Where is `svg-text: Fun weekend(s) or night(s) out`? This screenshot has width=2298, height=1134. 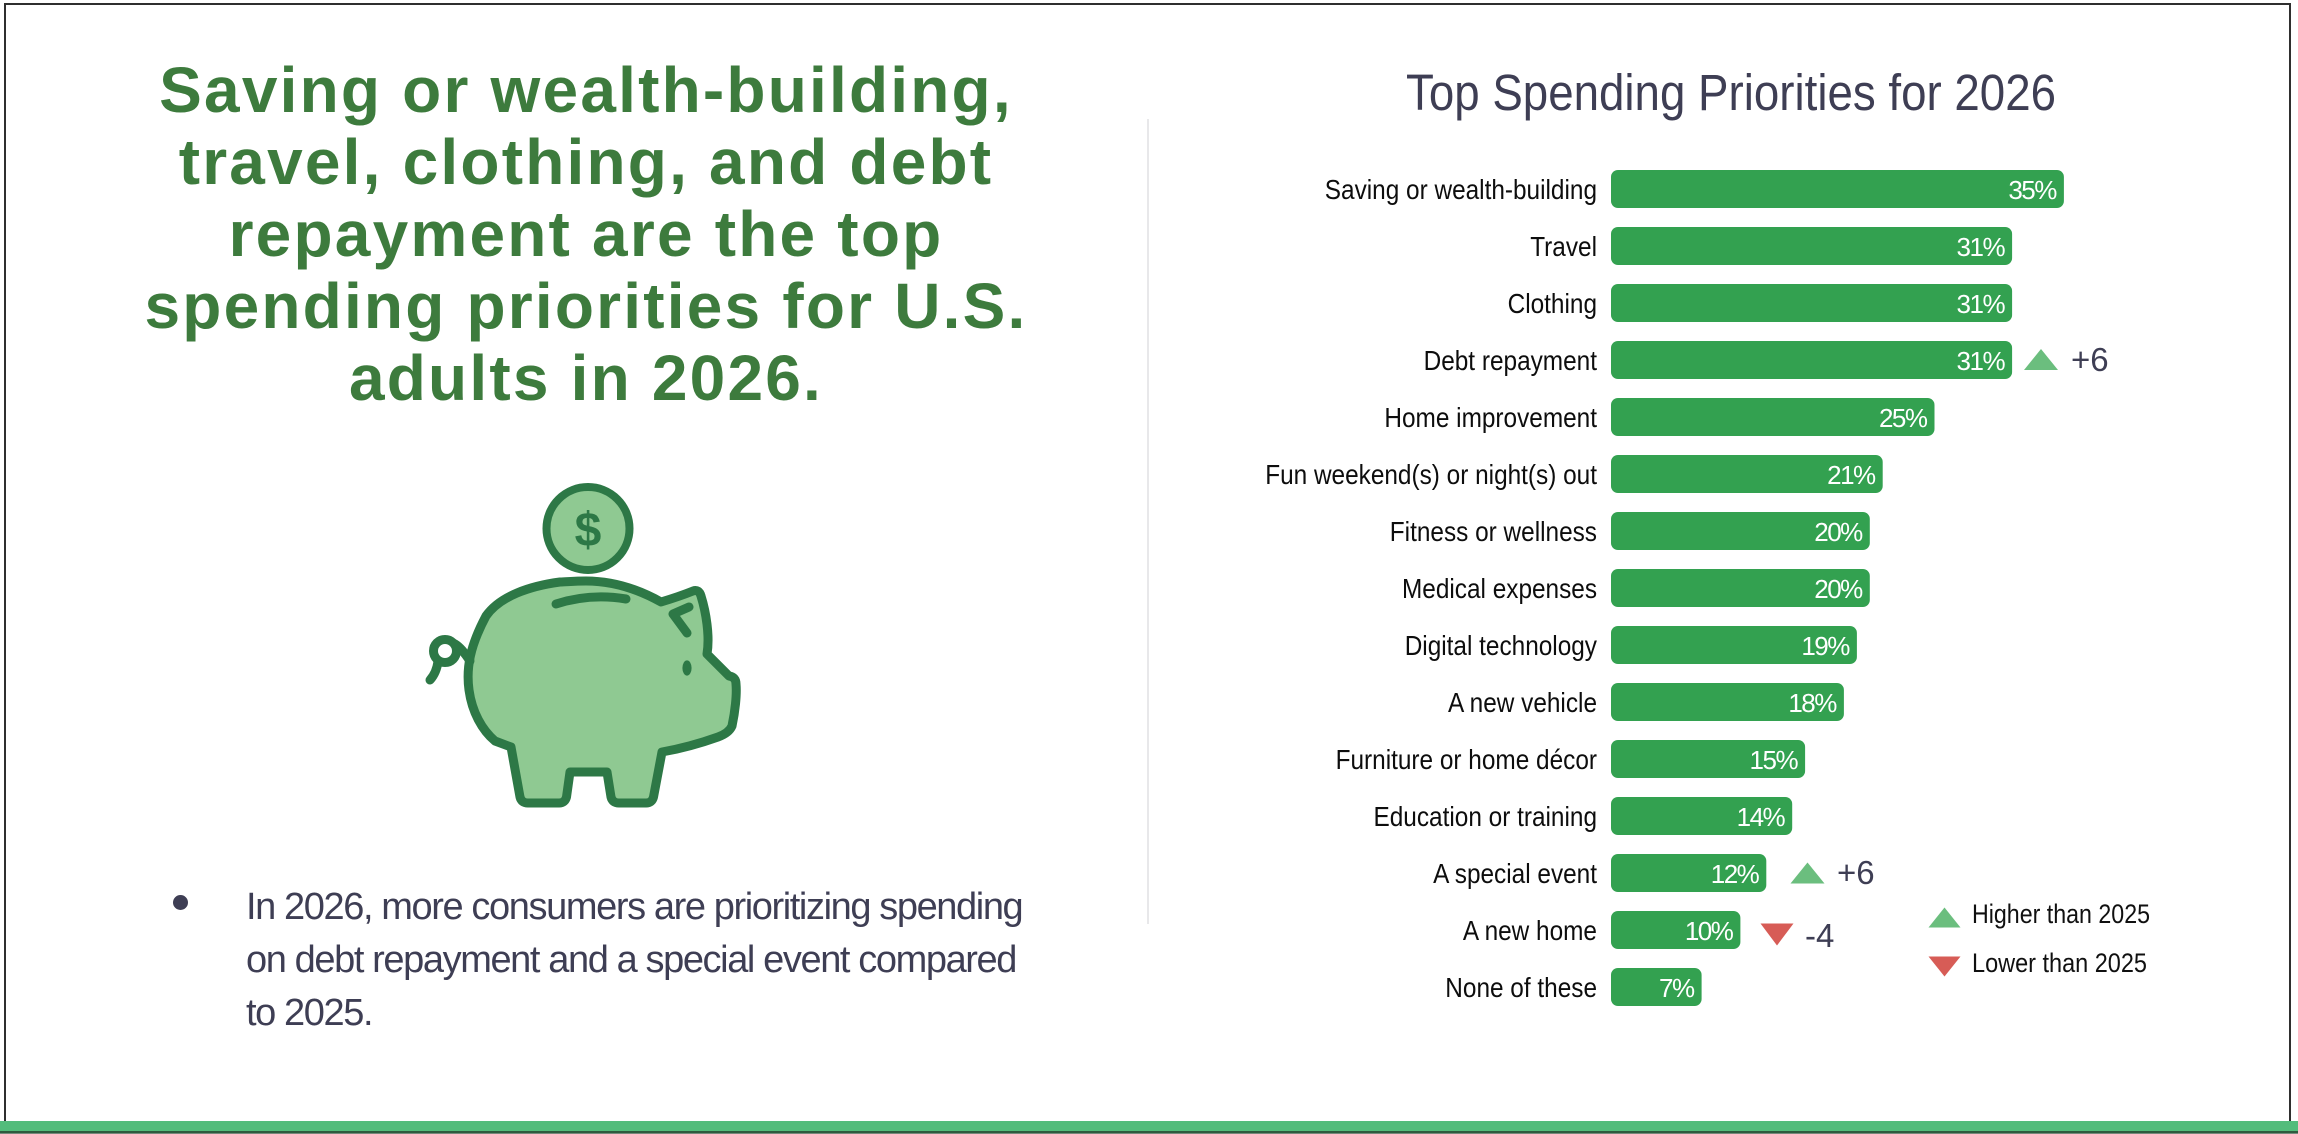 svg-text: Fun weekend(s) or night(s) out is located at coordinates (1431, 474).